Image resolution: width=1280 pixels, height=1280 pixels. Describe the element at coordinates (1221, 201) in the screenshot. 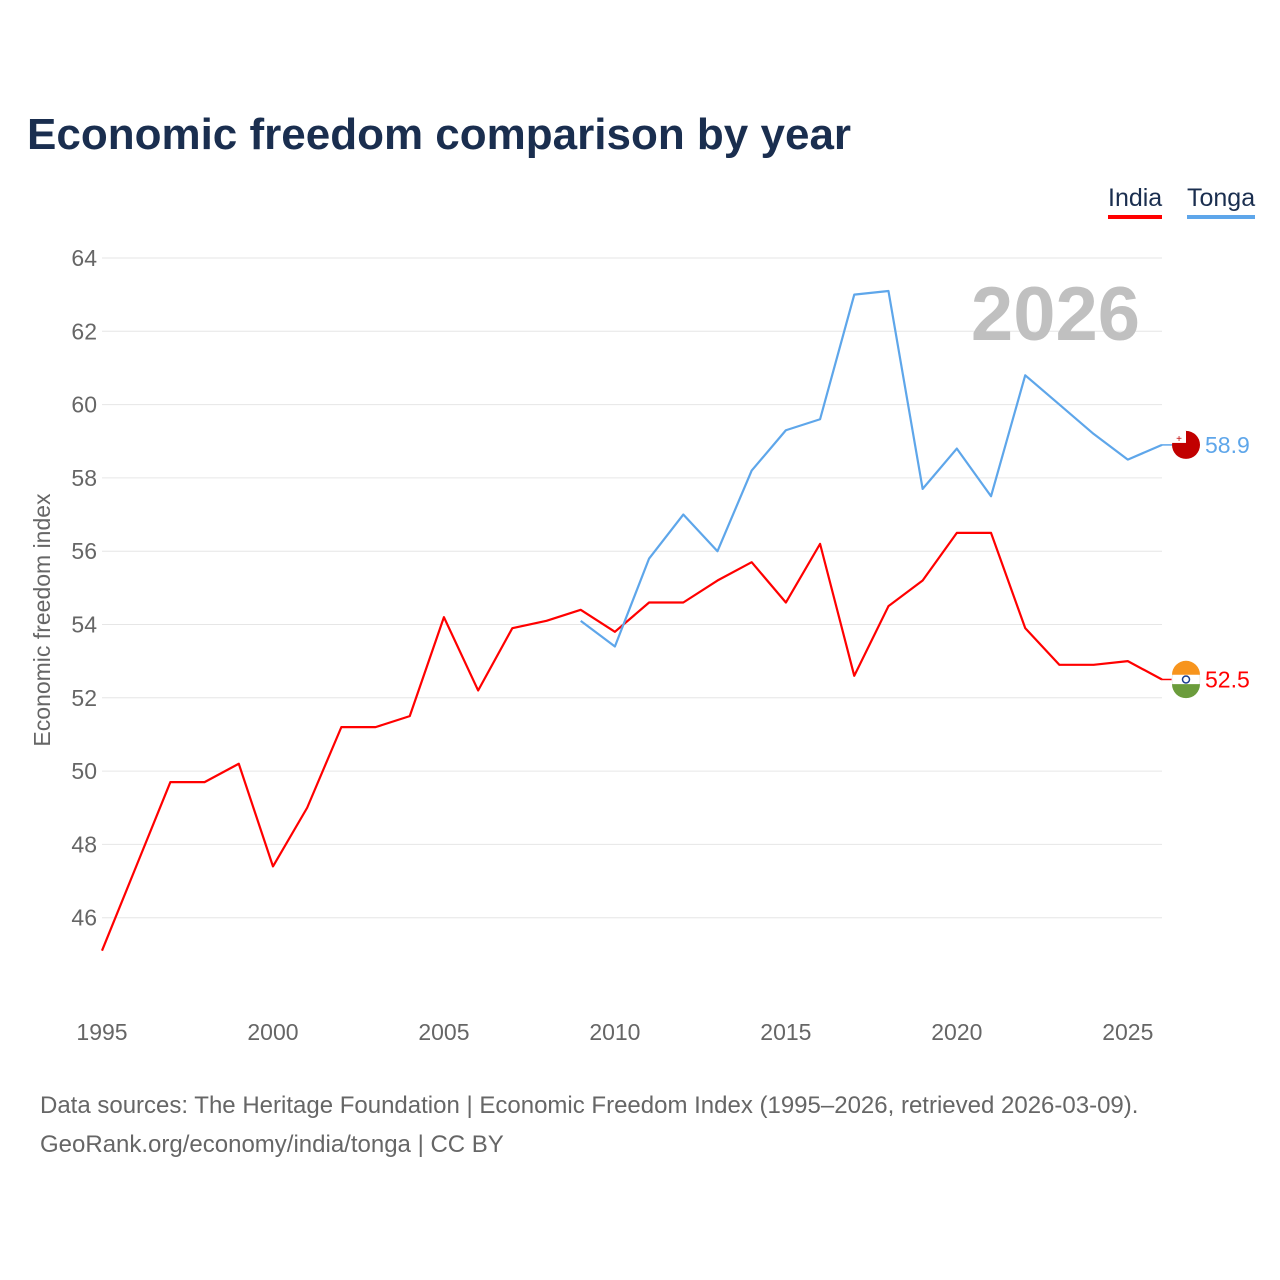

I see `legend-tonga: Tonga` at that location.